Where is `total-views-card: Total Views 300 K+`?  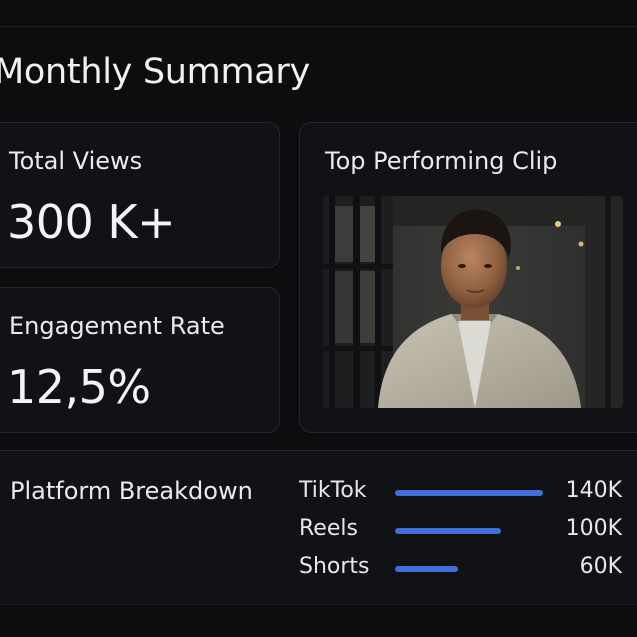 total-views-card: Total Views 300 K+ is located at coordinates (140, 195).